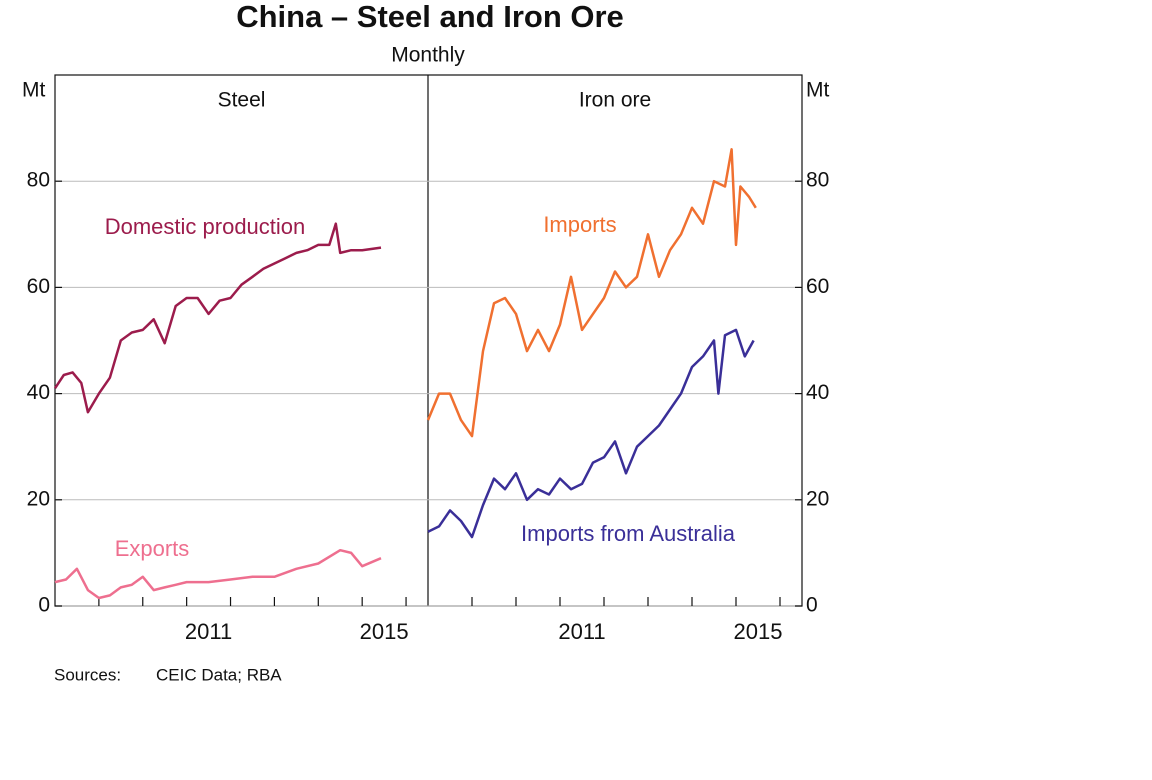  What do you see at coordinates (87, 674) in the screenshot?
I see `source-label: Sources:` at bounding box center [87, 674].